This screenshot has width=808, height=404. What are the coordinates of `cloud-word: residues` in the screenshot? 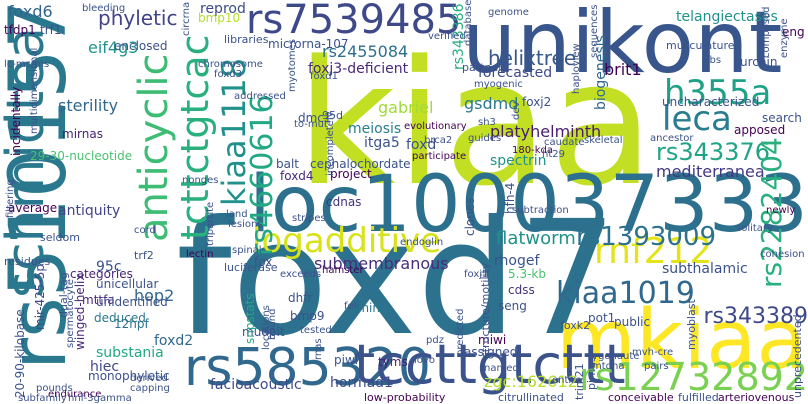 It's located at (27, 261).